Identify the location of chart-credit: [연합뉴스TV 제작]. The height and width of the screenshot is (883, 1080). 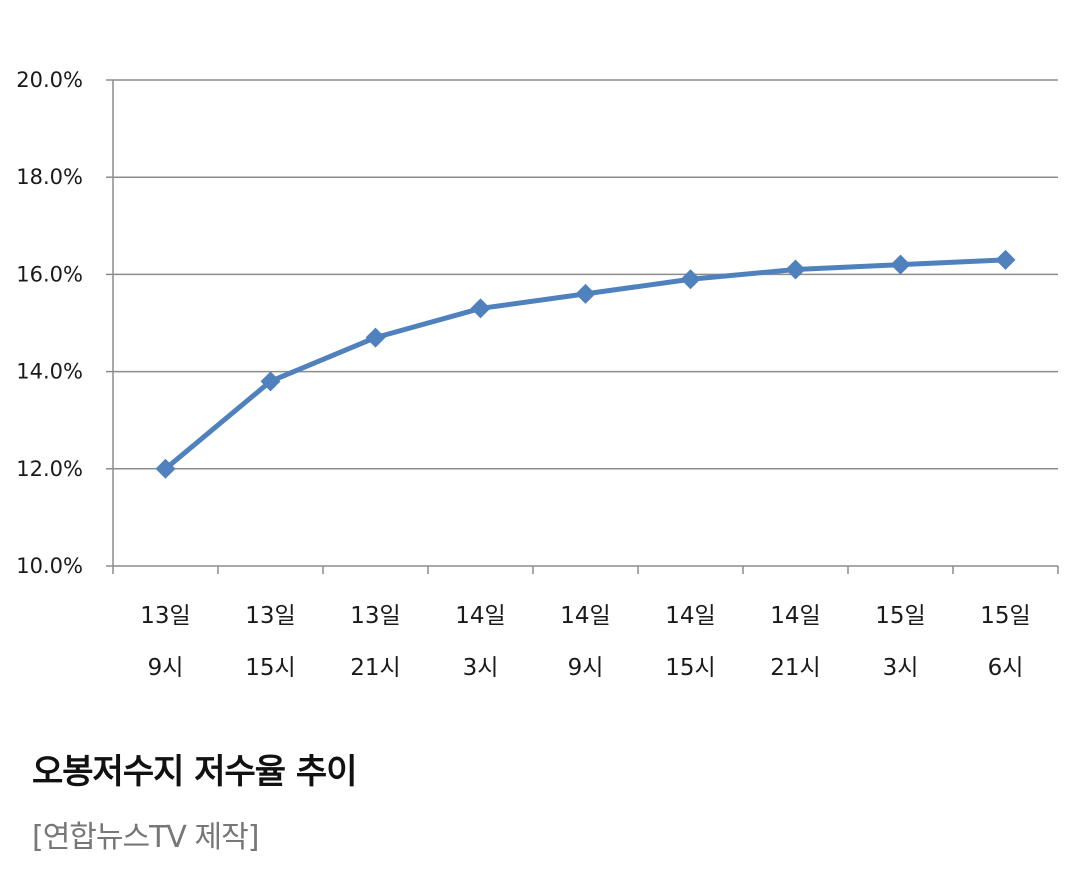
(145, 837).